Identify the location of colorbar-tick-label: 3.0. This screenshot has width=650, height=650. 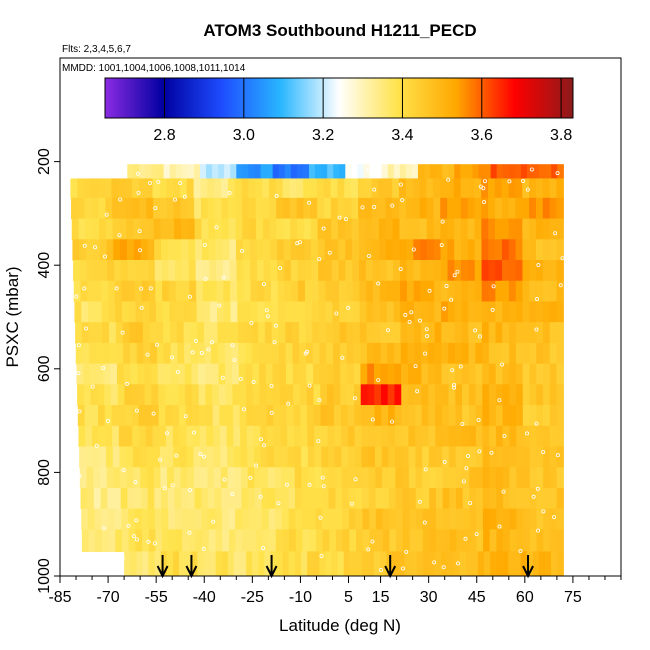
(244, 135).